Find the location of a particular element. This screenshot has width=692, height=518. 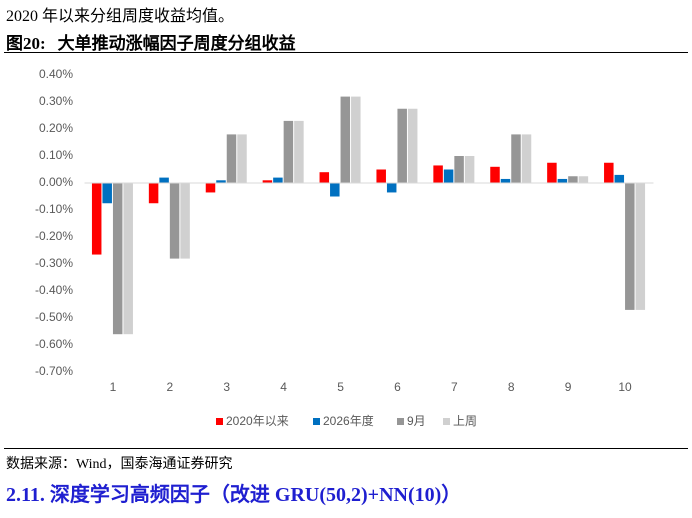

y-tick-label: 0.00% is located at coordinates (56, 182).